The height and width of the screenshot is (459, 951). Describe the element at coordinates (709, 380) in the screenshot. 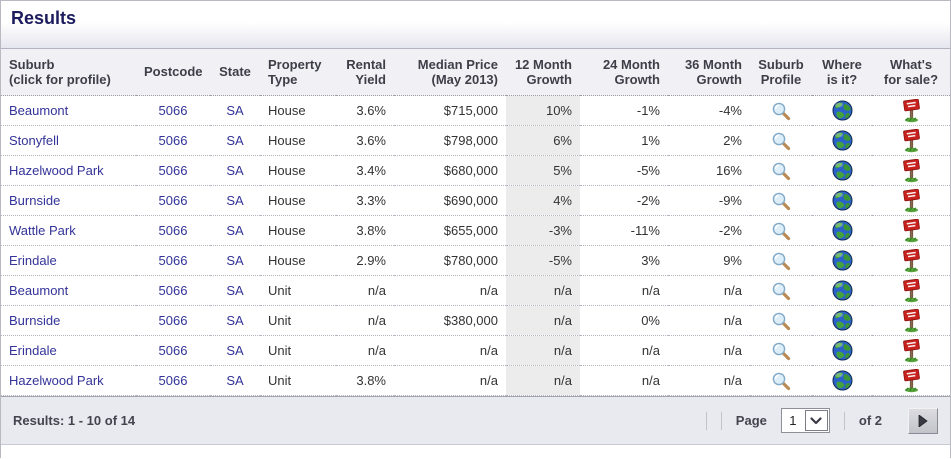

I see `growth-36m-cell: n/a` at that location.